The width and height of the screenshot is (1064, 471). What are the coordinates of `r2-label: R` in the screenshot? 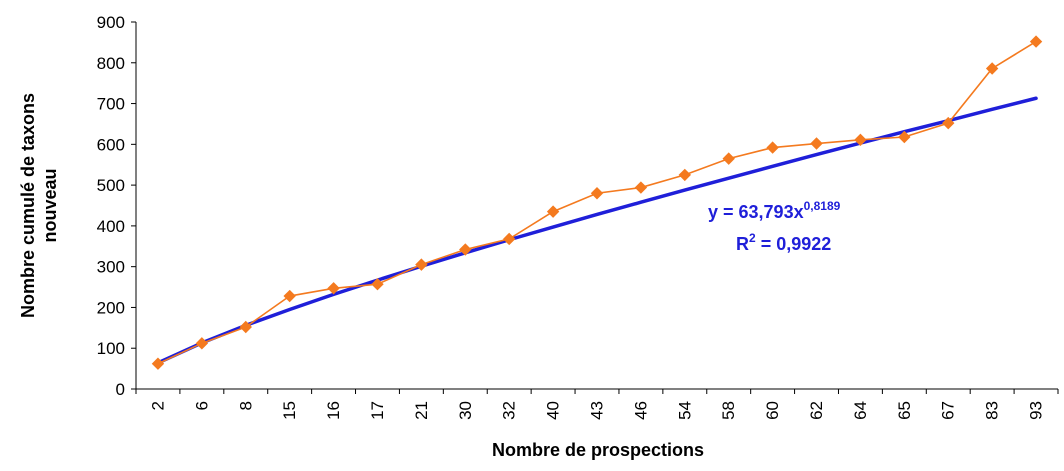 It's located at (742, 244).